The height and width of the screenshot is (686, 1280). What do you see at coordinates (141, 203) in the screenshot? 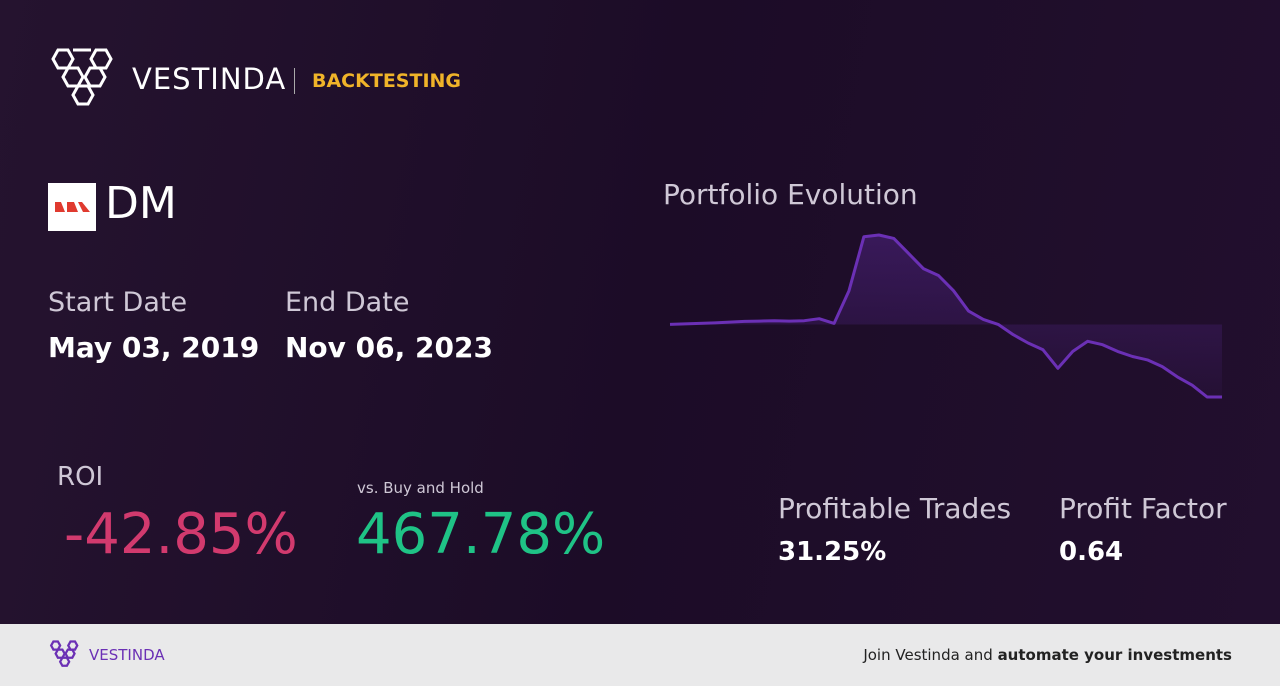
I see `ticker: DM` at bounding box center [141, 203].